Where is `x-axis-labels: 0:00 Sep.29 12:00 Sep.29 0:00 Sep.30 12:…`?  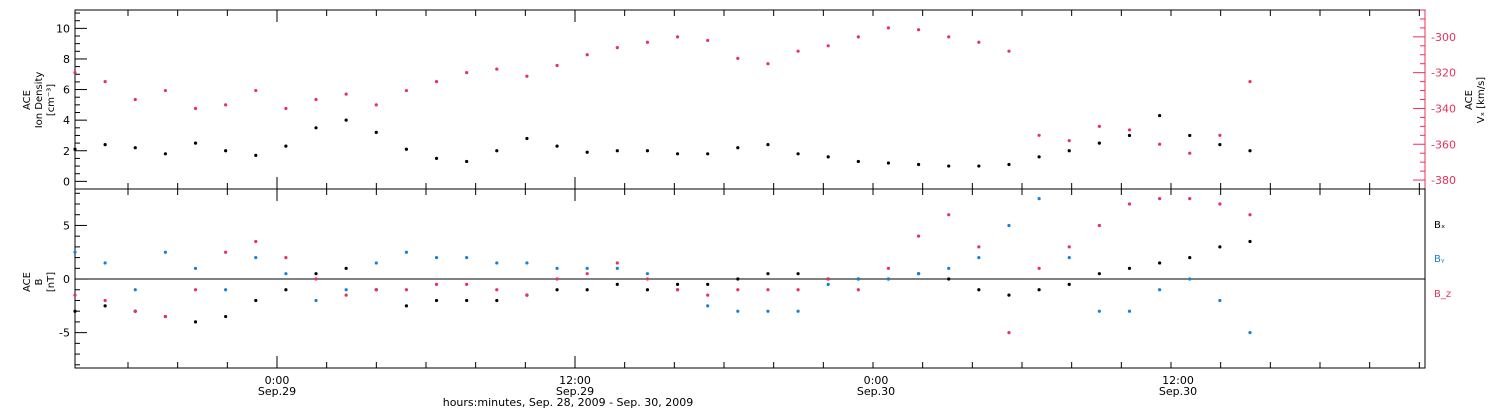 x-axis-labels: 0:00 Sep.29 12:00 Sep.29 0:00 Sep.30 12:… is located at coordinates (727, 391).